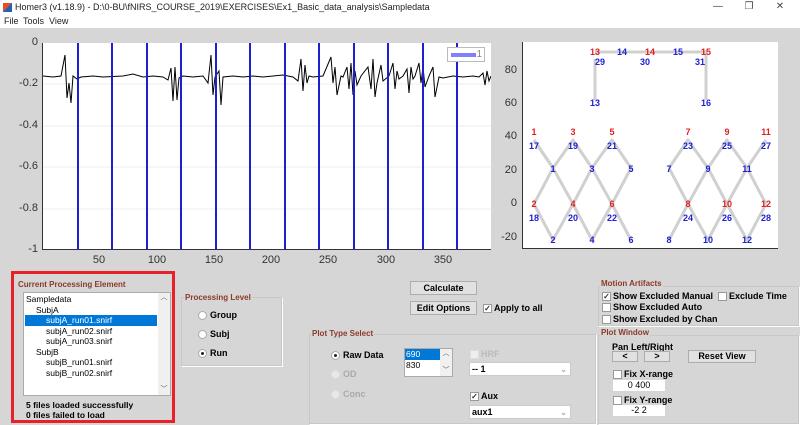  Describe the element at coordinates (413, 364) in the screenshot. I see `wavelength-830: 830` at that location.